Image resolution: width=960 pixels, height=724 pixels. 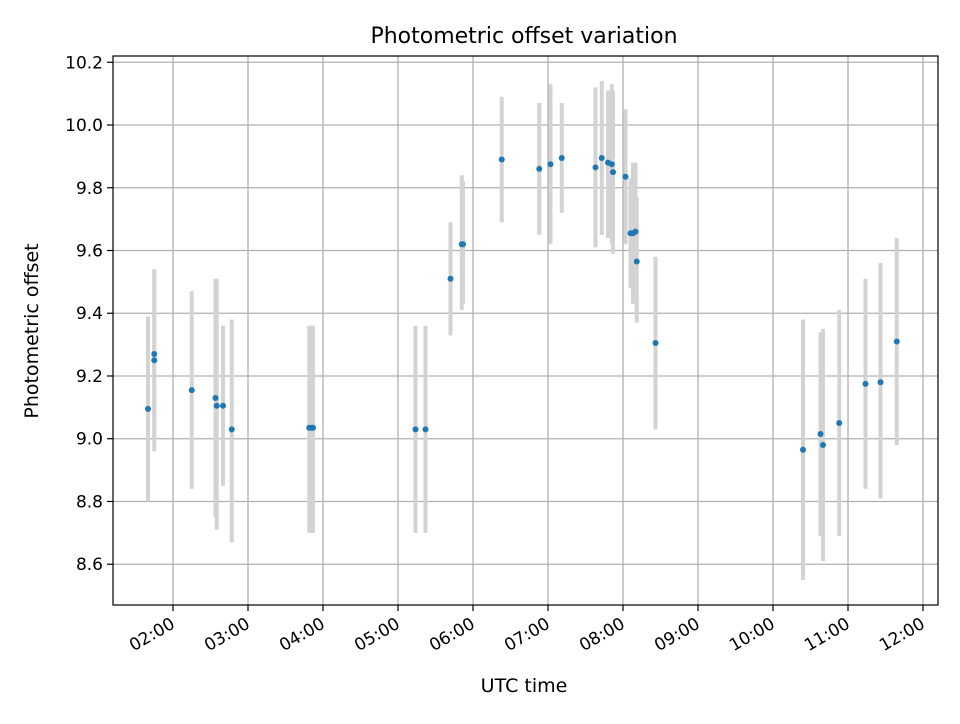 I want to click on y-axis-ticks: 8.6 8.8 9.0 9.2 9.4 9.6 9.8 10.0 10.2, so click(x=89, y=314).